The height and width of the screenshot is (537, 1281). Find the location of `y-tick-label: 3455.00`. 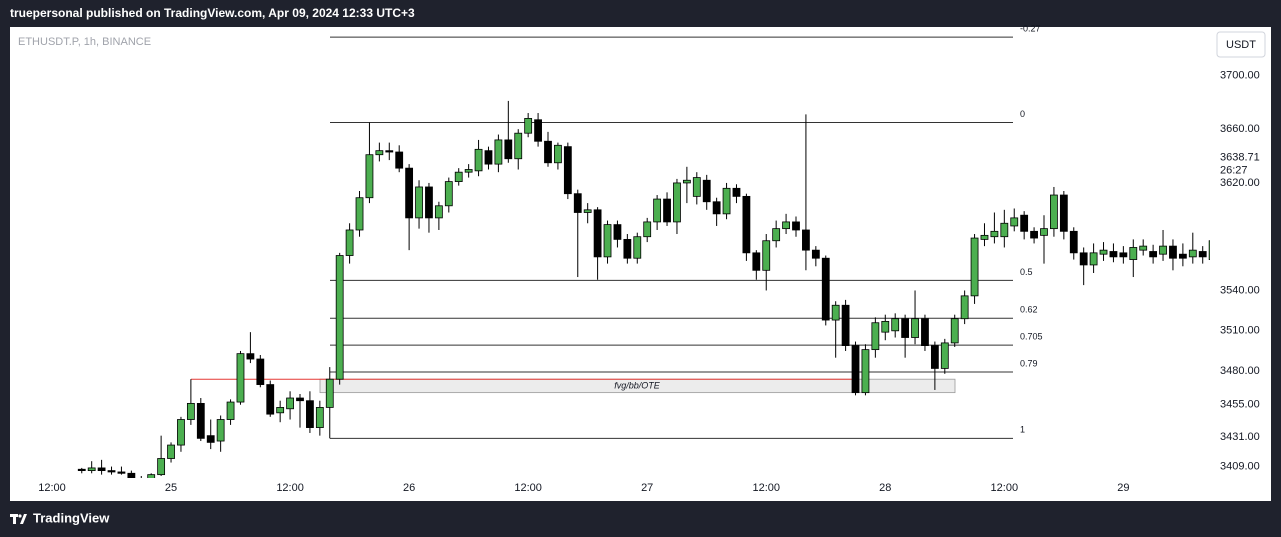

y-tick-label: 3455.00 is located at coordinates (1240, 405).